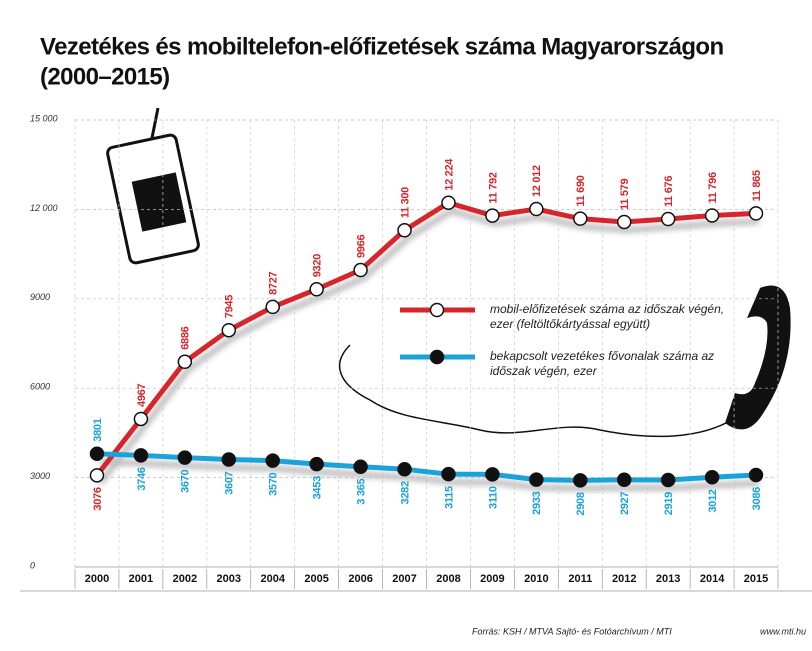  Describe the element at coordinates (580, 579) in the screenshot. I see `x-tick-label: 2011` at that location.